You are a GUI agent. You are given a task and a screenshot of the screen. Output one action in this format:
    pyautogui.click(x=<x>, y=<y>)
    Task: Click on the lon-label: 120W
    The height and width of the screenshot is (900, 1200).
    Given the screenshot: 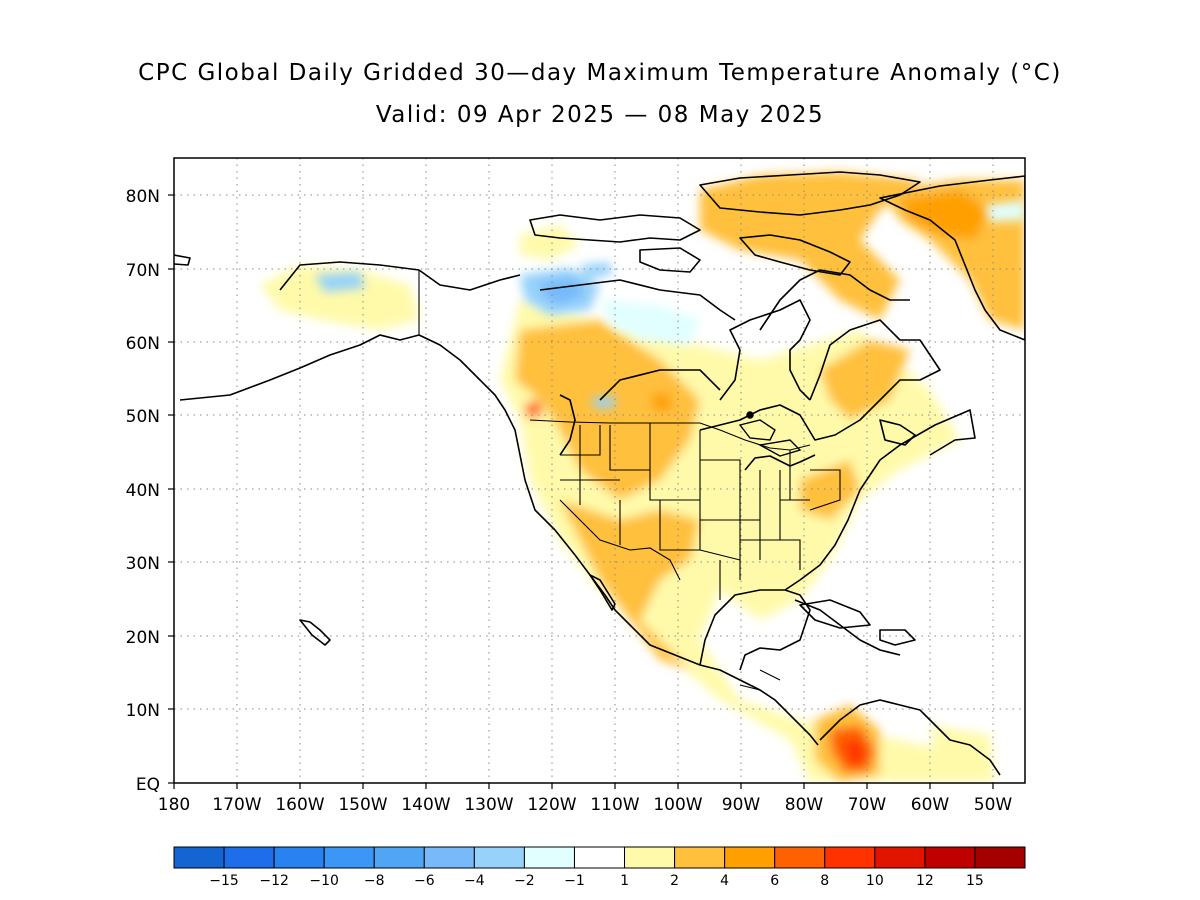 What is the action you would take?
    pyautogui.click(x=551, y=805)
    